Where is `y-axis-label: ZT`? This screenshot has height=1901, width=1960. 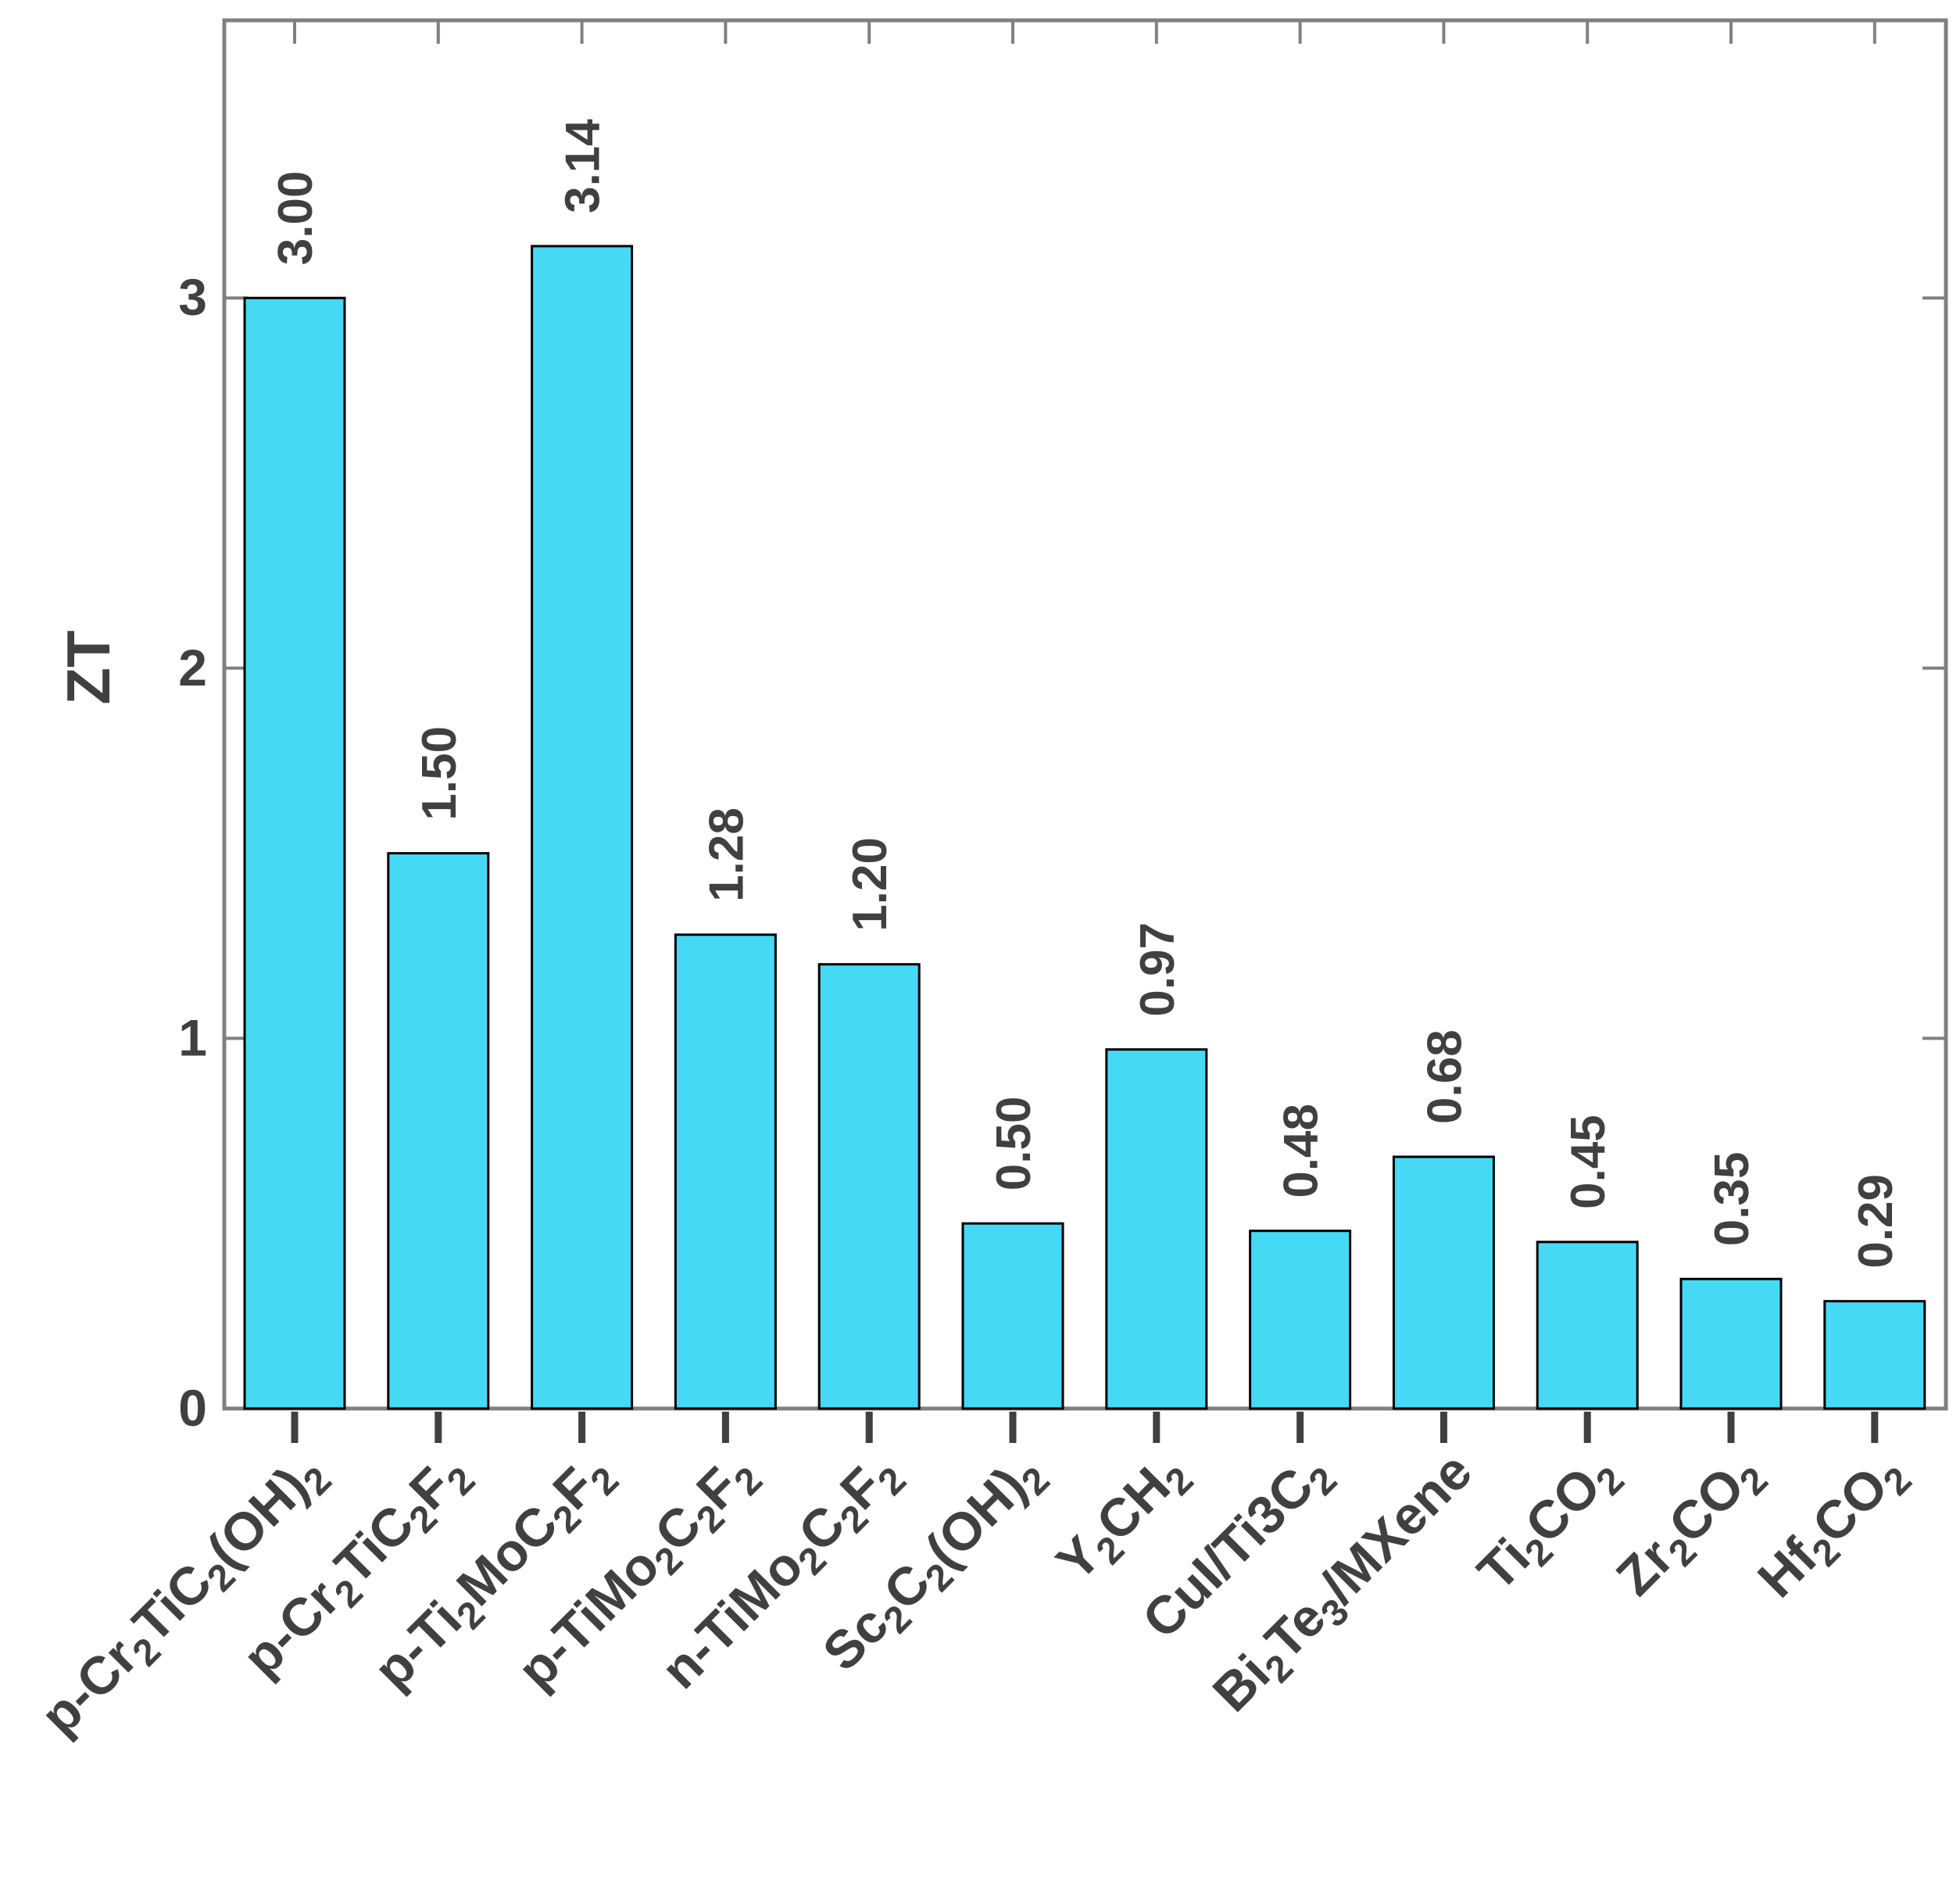 y-axis-label: ZT is located at coordinates (88, 667).